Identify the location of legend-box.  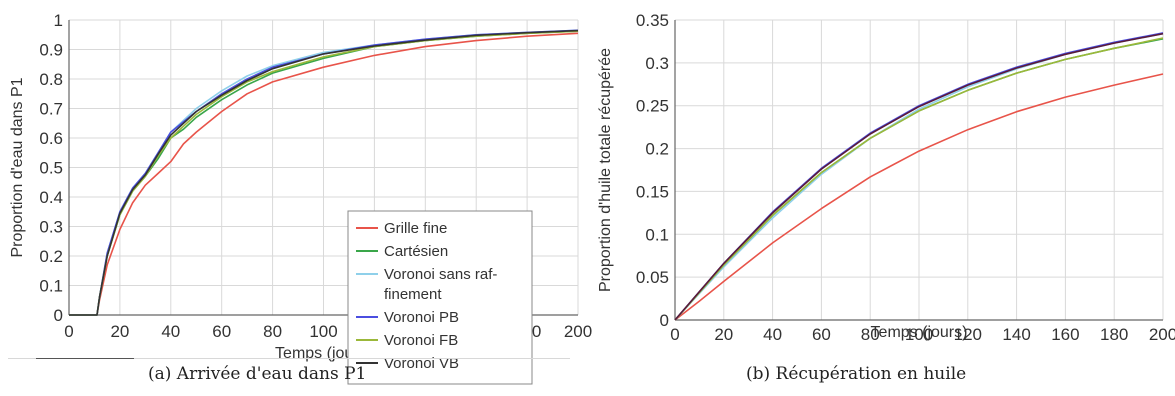
(440, 297).